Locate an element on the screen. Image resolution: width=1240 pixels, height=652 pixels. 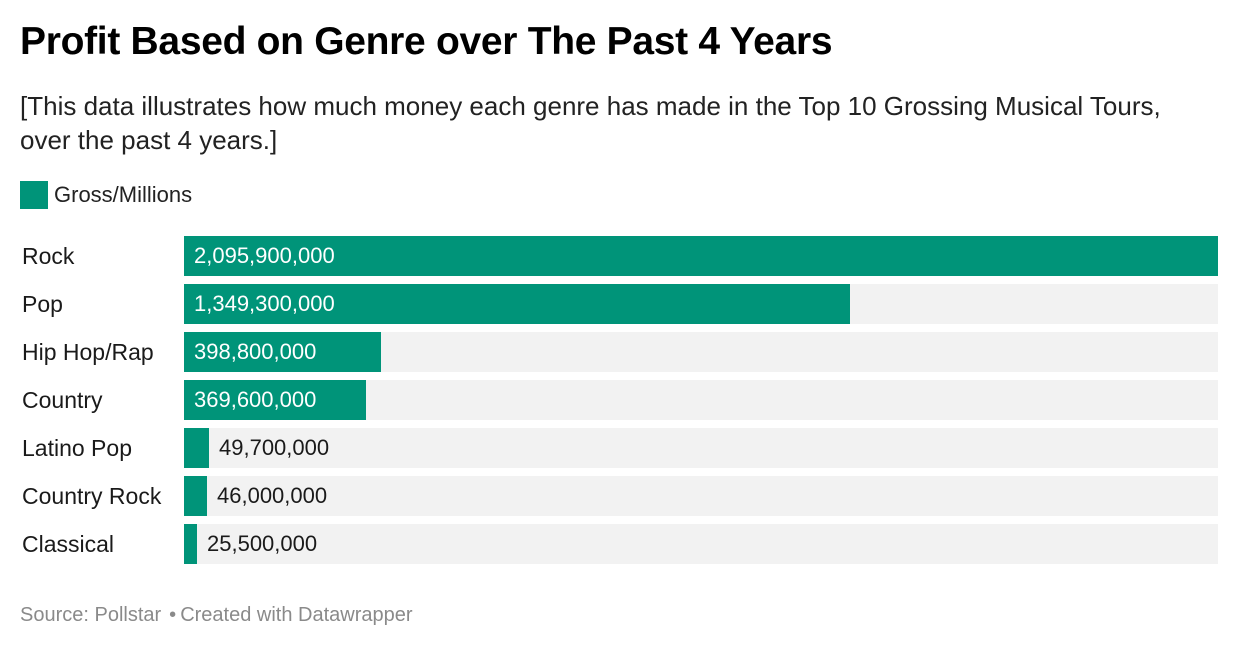
bar-rock is located at coordinates (701, 256).